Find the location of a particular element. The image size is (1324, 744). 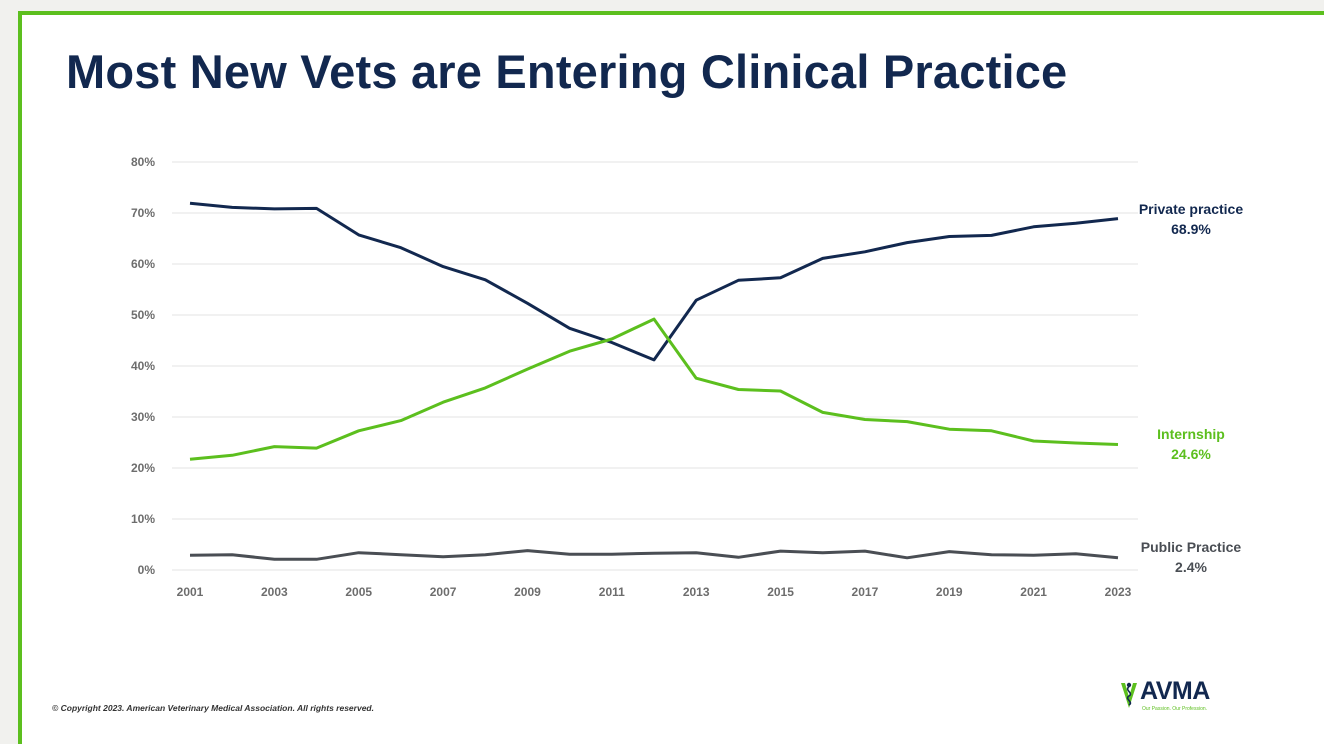

x-tick-label: 2005 is located at coordinates (358, 592).